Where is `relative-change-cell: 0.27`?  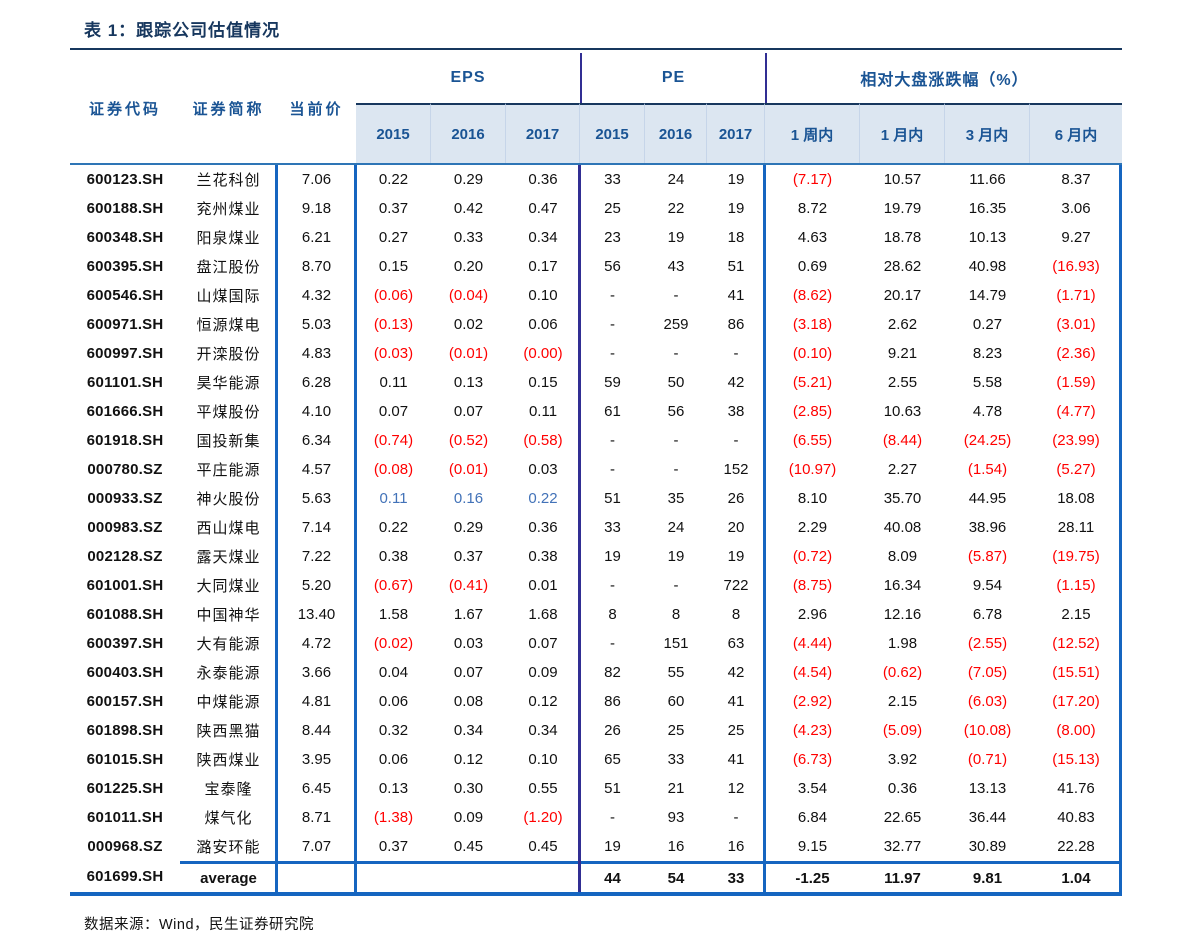
relative-change-cell: 0.27 is located at coordinates (987, 324).